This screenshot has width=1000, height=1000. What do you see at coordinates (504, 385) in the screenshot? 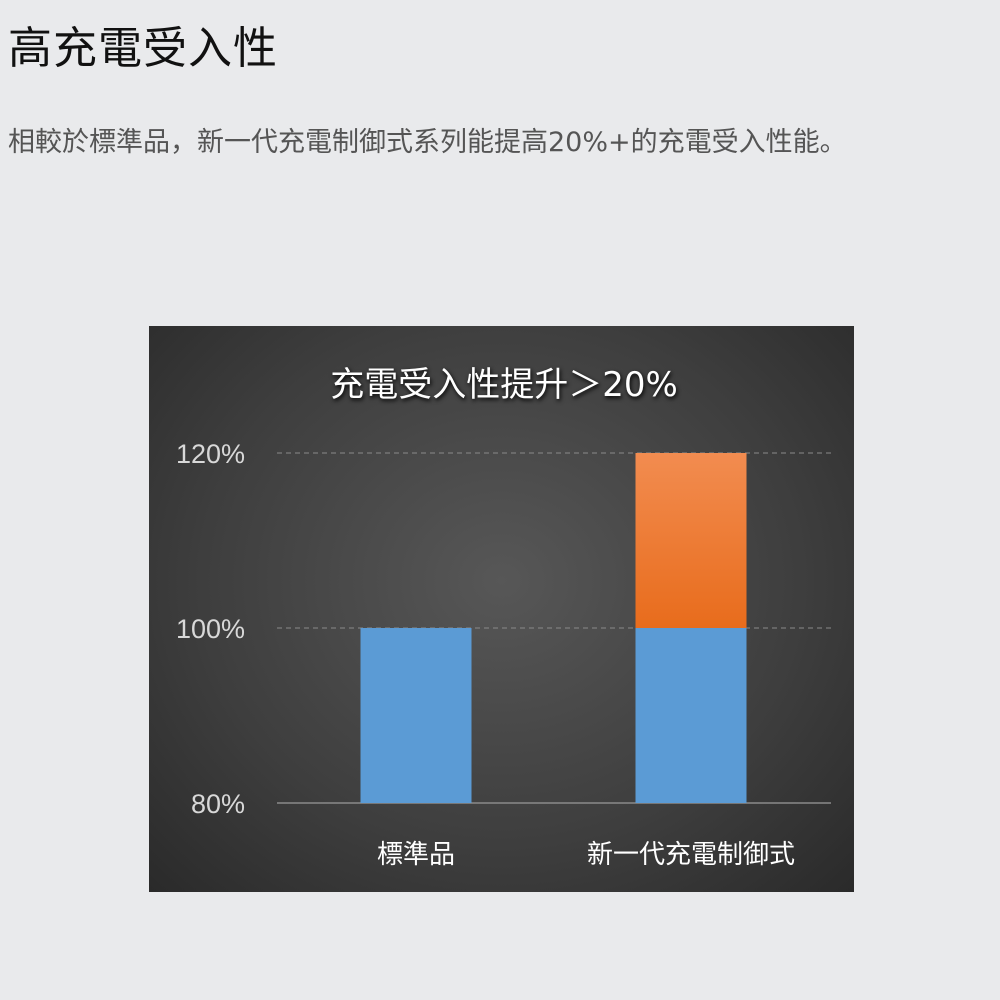
I see `chart-title: 充電受入性提升＞20%` at bounding box center [504, 385].